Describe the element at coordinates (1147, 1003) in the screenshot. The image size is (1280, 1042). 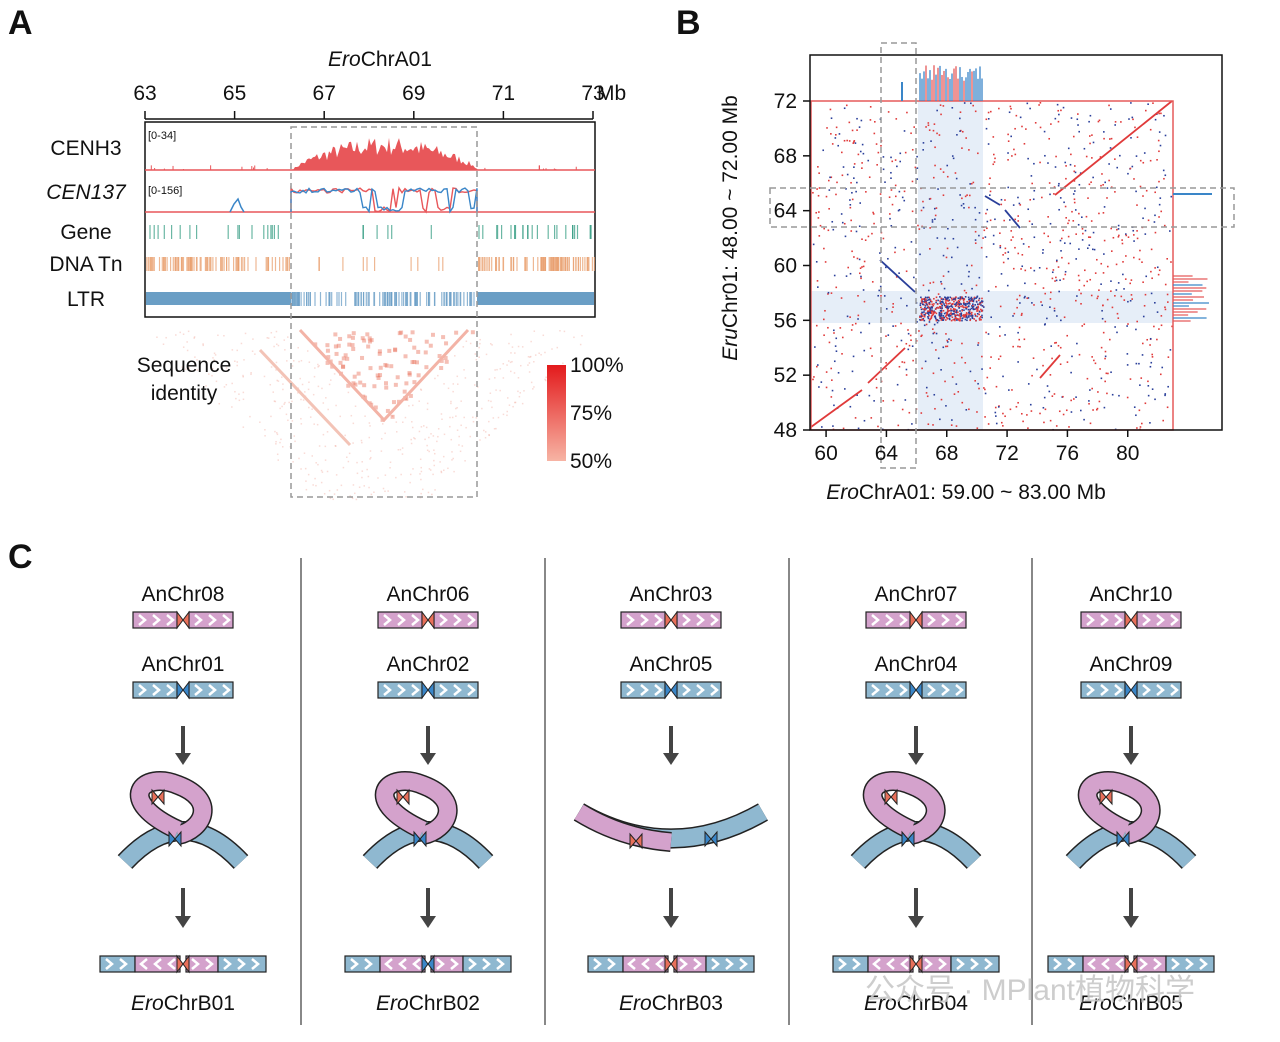
I see `label-rest: ChrB05` at that location.